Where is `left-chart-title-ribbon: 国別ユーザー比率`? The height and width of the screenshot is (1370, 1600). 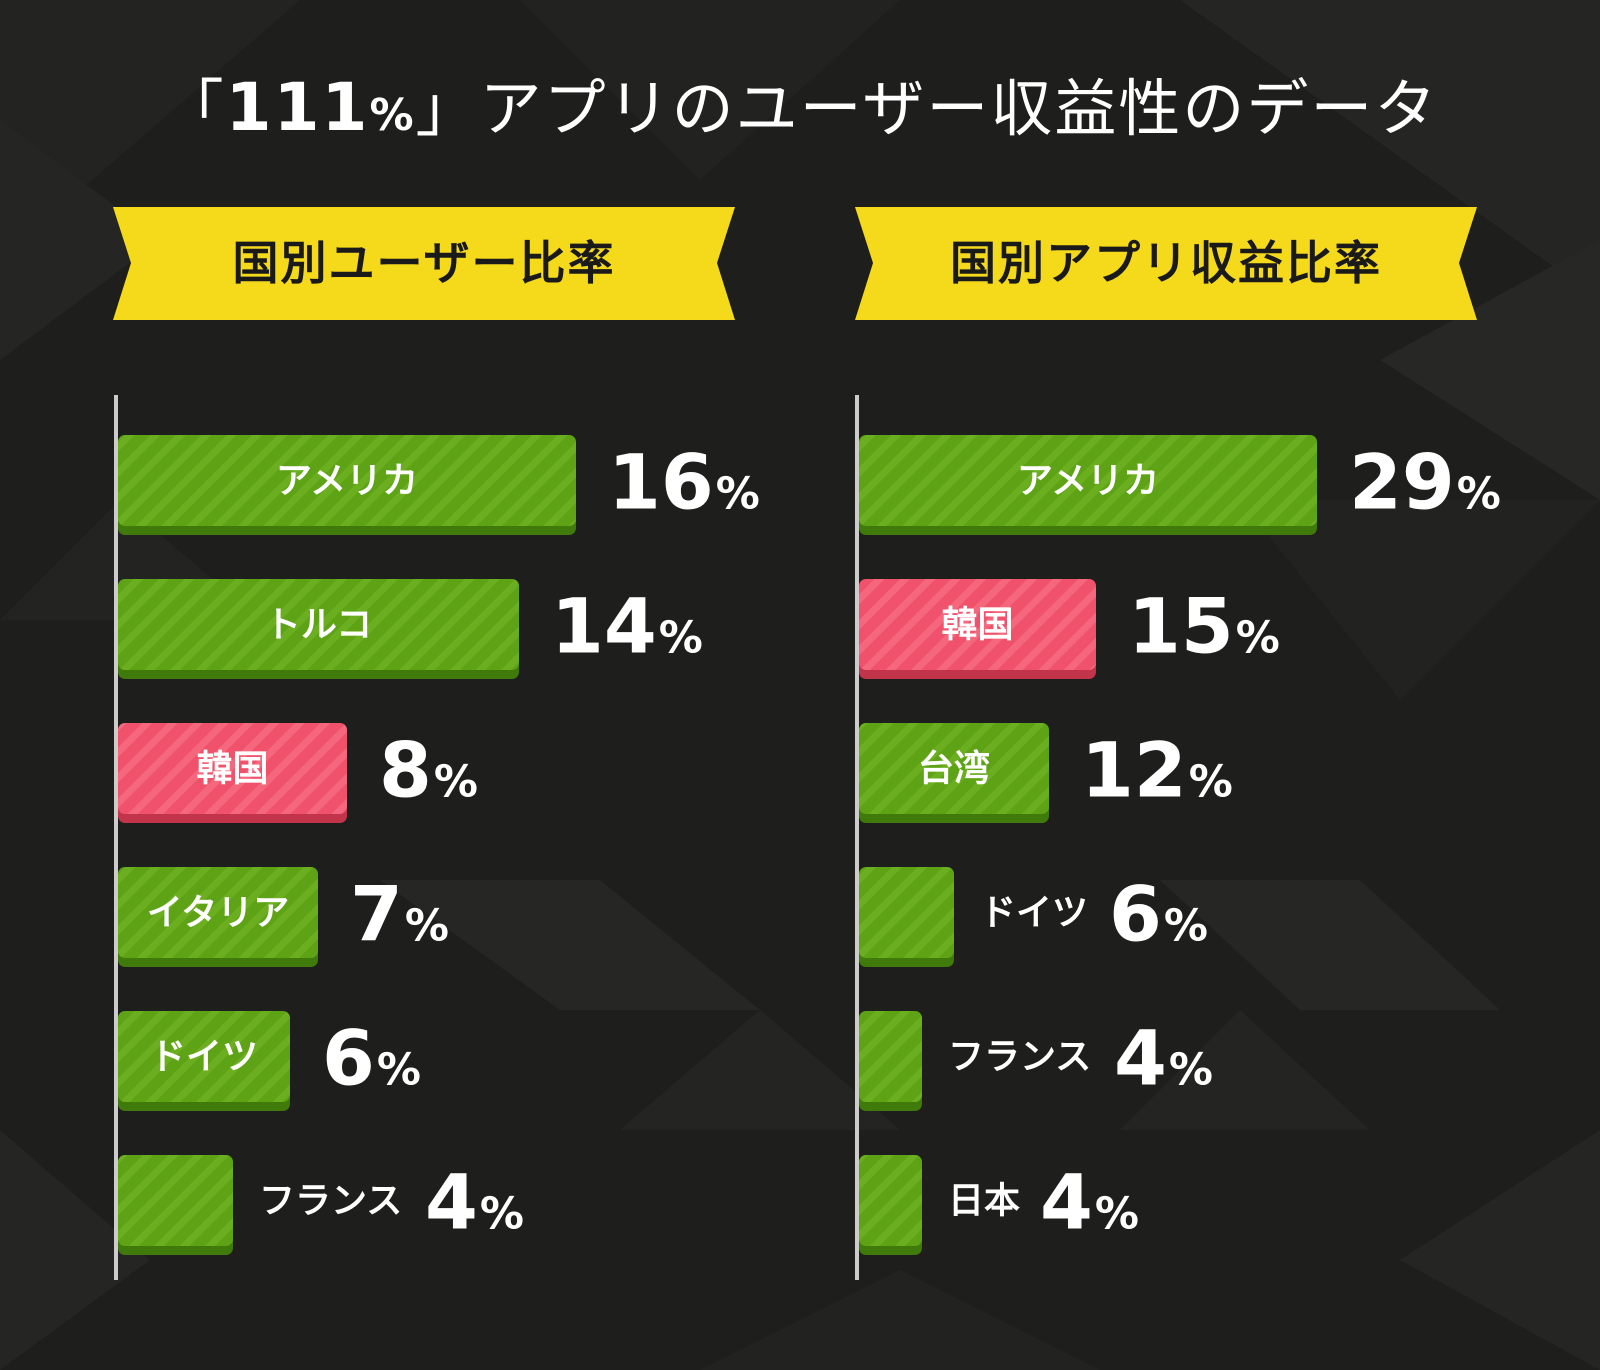 left-chart-title-ribbon: 国別ユーザー比率 is located at coordinates (424, 263).